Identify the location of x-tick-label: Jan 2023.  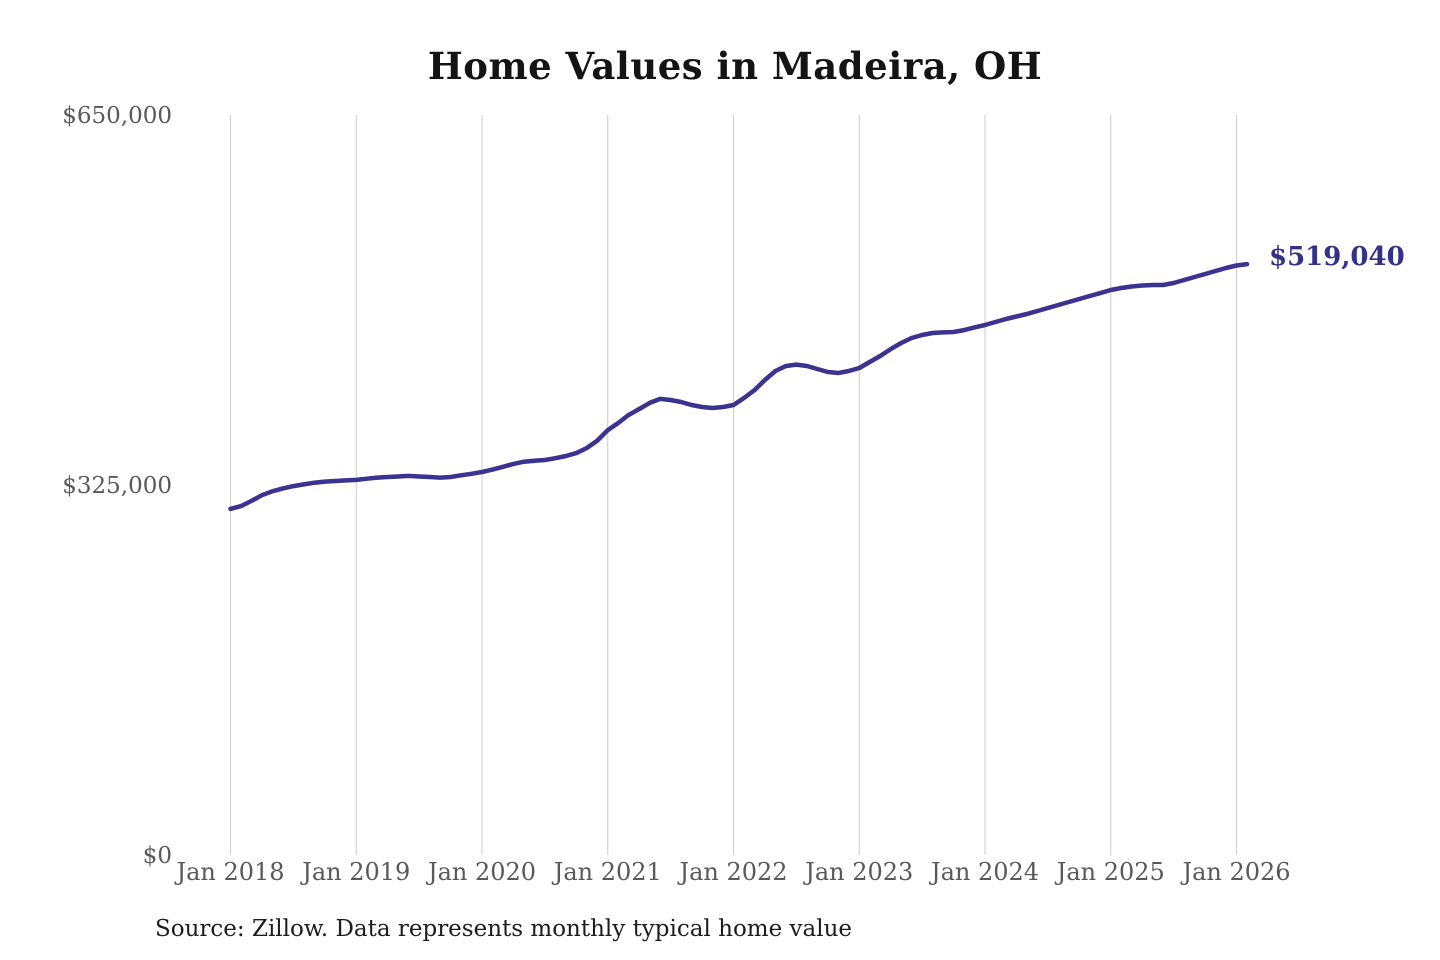
(857, 872).